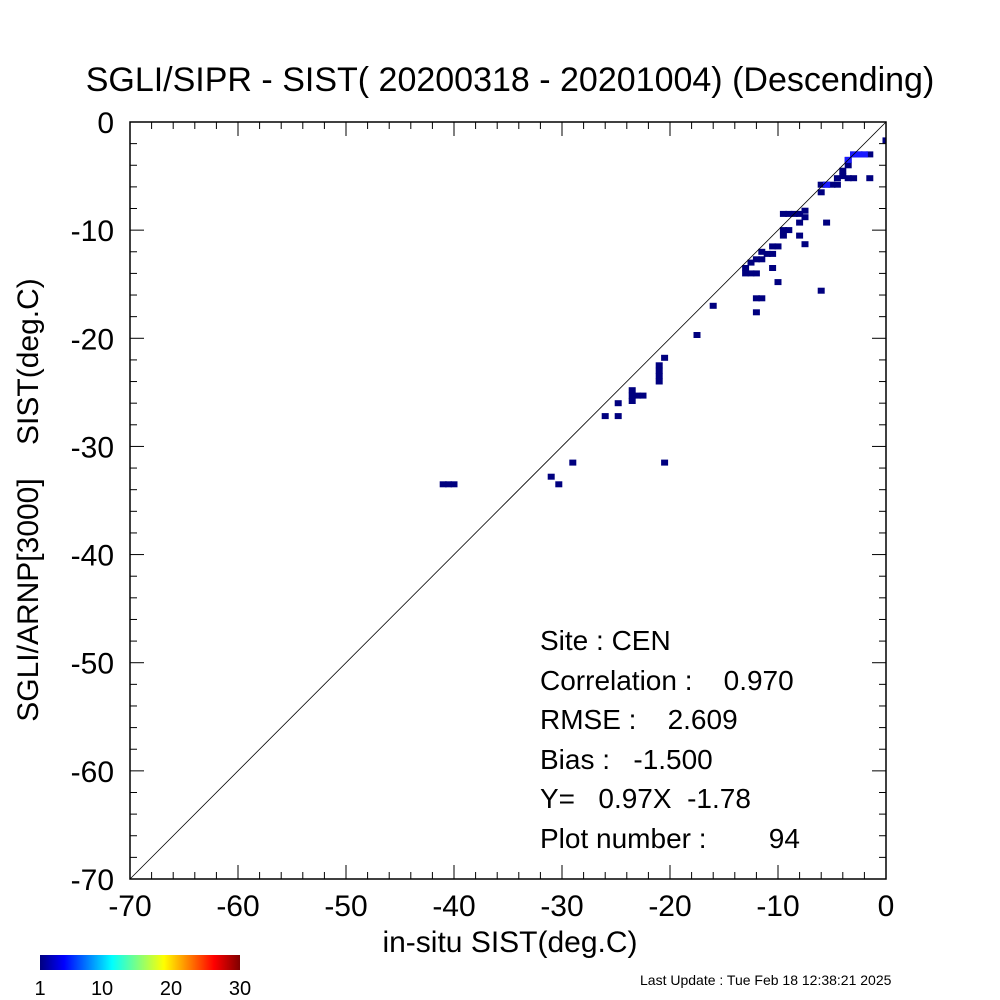 This screenshot has width=1000, height=1000. Describe the element at coordinates (237, 906) in the screenshot. I see `x-tick-label: -60` at that location.